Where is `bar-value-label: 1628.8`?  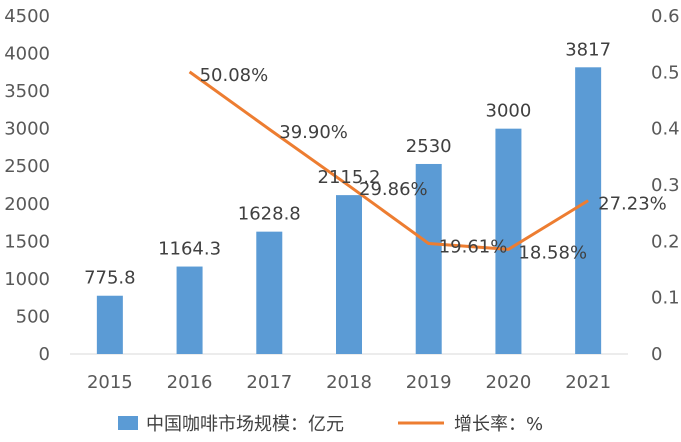 bar-value-label: 1628.8 is located at coordinates (269, 214).